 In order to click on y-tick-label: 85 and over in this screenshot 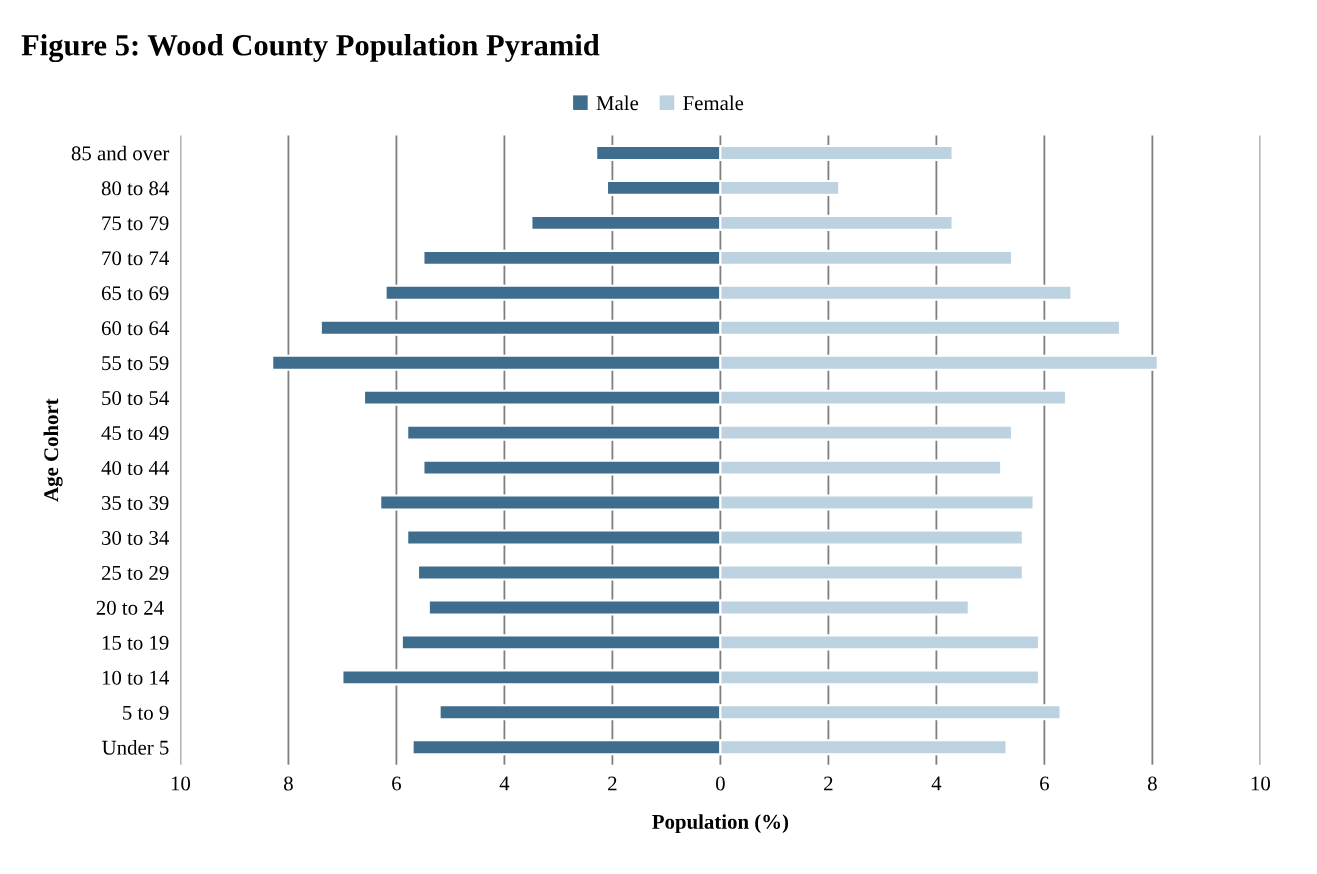, I will do `click(120, 153)`.